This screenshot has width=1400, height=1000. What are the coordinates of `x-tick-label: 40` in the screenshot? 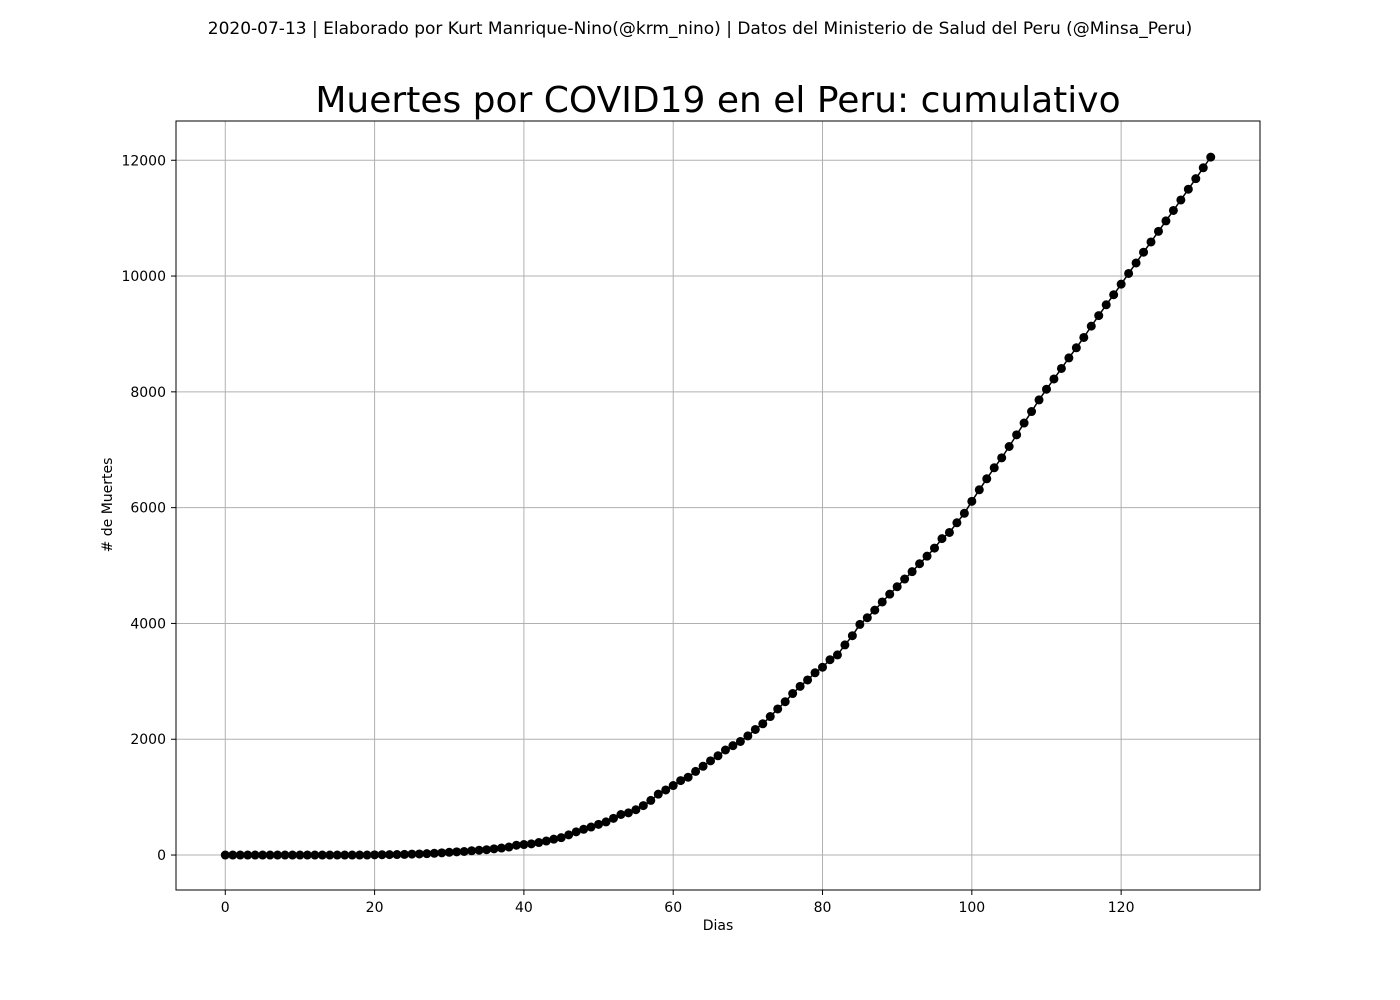 It's located at (524, 908).